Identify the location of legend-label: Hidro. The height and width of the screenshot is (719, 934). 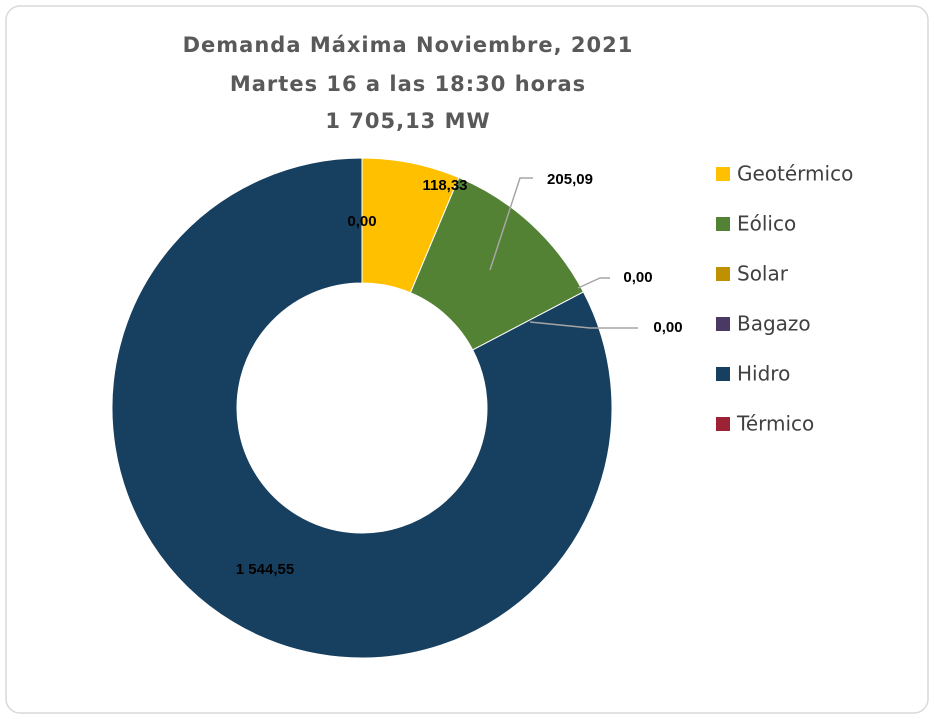
(763, 374).